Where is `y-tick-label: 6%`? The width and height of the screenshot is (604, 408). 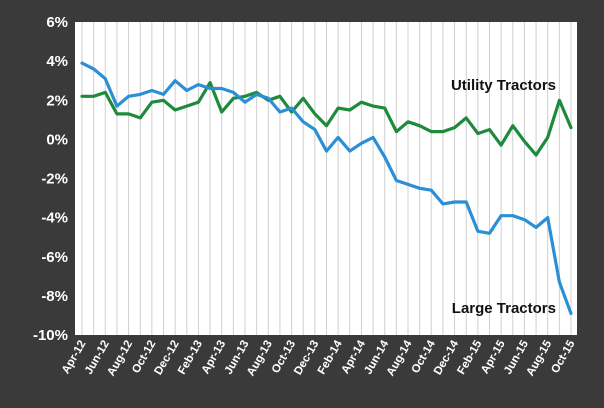
y-tick-label: 6% is located at coordinates (57, 22).